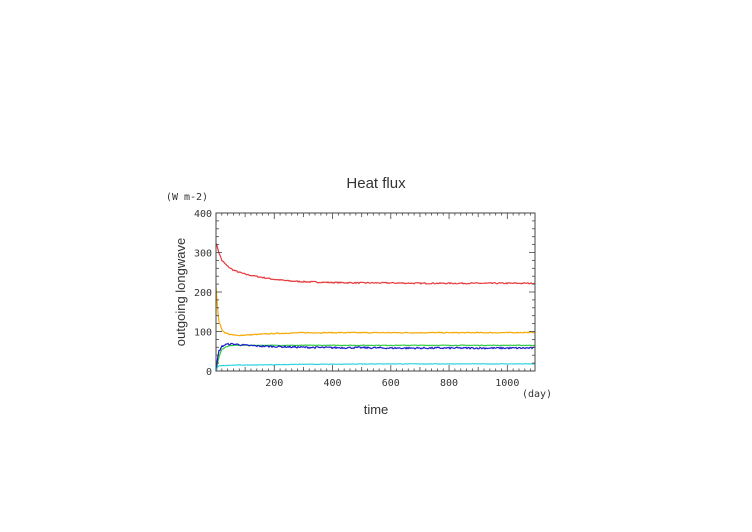 The image size is (752, 532). I want to click on x-tick-label: 800, so click(449, 383).